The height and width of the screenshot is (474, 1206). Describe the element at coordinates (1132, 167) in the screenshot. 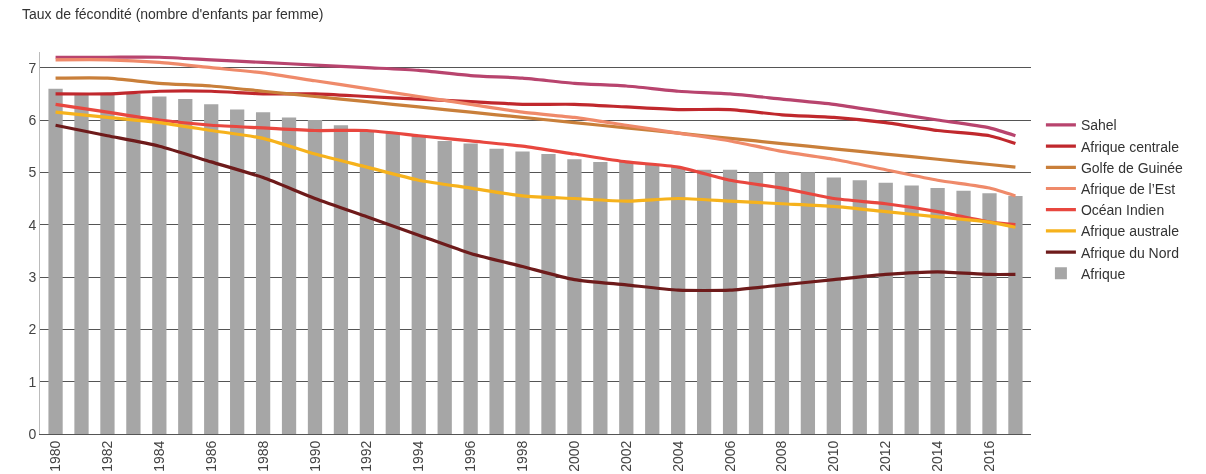

I see `legend-label: Golfe de Guinée` at that location.